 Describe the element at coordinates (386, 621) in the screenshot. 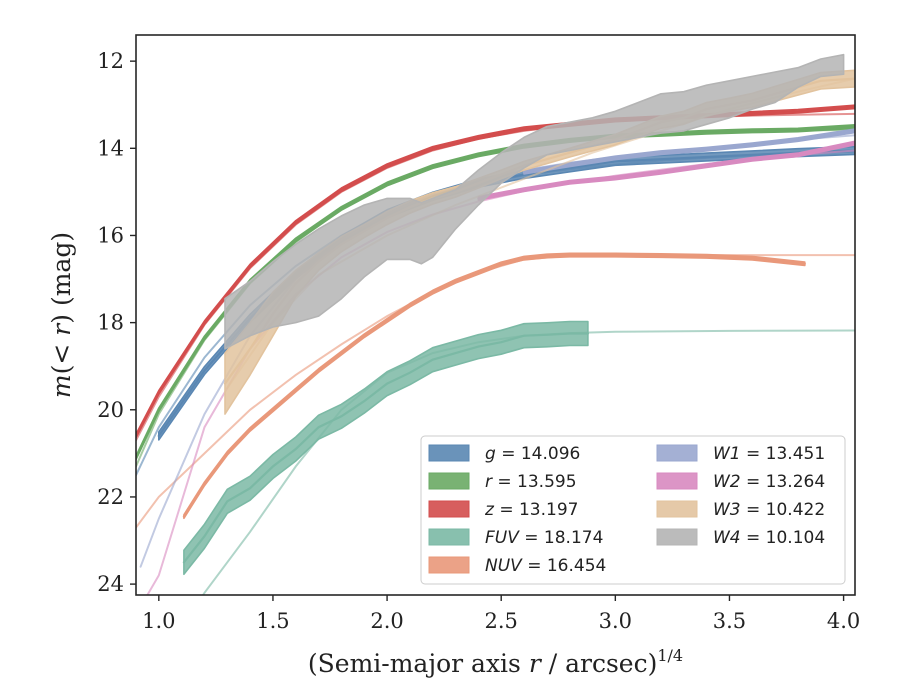

I see `x-tick-label: 2.0` at that location.